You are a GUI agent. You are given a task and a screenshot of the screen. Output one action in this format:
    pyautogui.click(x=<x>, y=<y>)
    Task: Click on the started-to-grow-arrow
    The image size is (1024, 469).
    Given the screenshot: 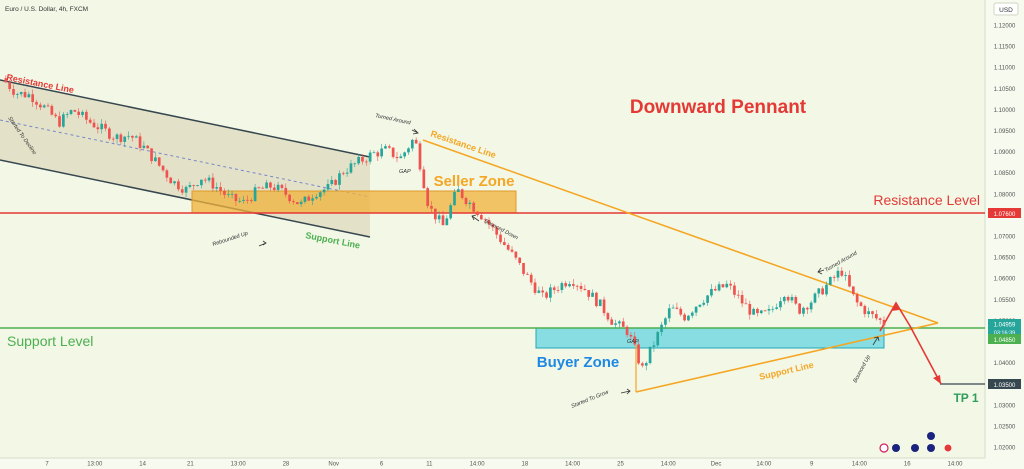 What is the action you would take?
    pyautogui.click(x=625, y=391)
    